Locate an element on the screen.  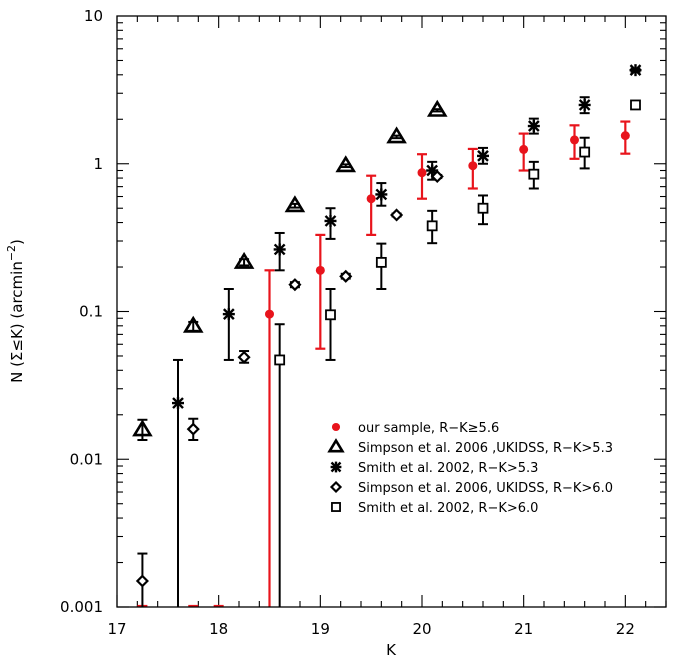
y-tick-label: 0.01 is located at coordinates (86, 459).